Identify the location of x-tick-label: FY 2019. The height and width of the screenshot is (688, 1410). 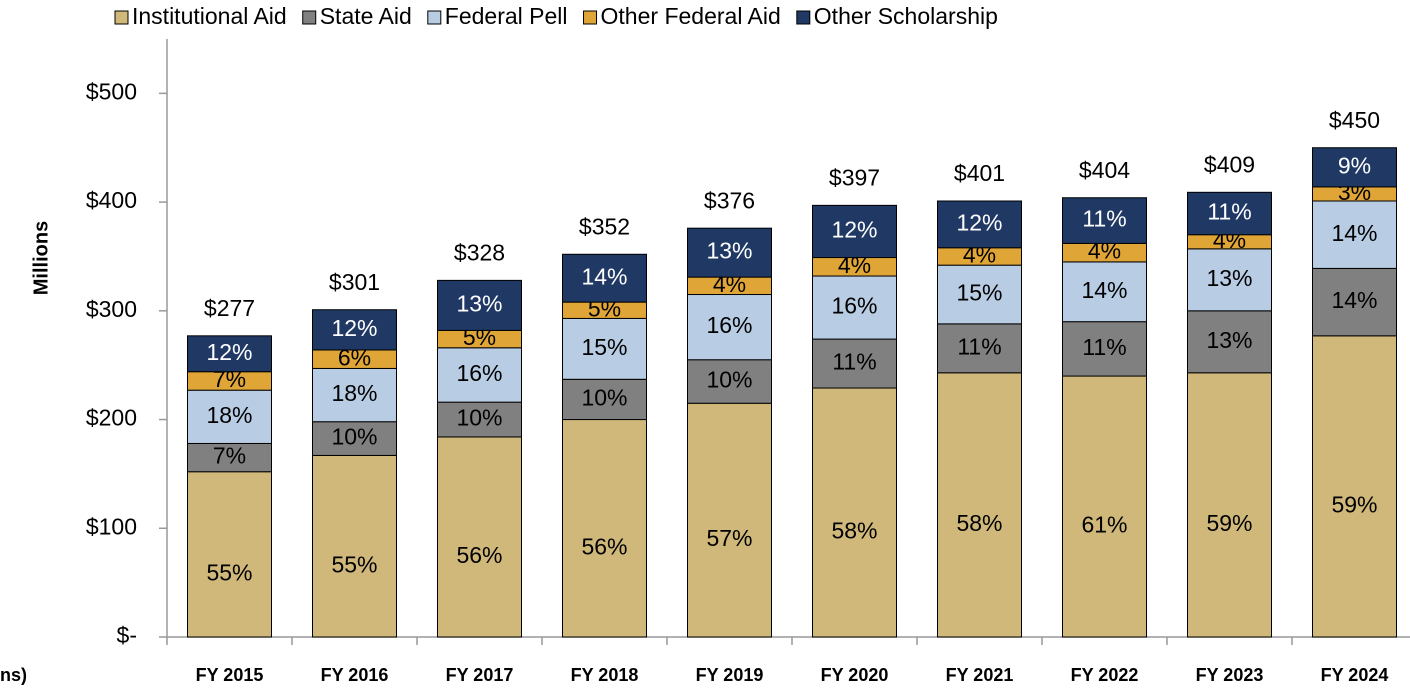
(730, 675).